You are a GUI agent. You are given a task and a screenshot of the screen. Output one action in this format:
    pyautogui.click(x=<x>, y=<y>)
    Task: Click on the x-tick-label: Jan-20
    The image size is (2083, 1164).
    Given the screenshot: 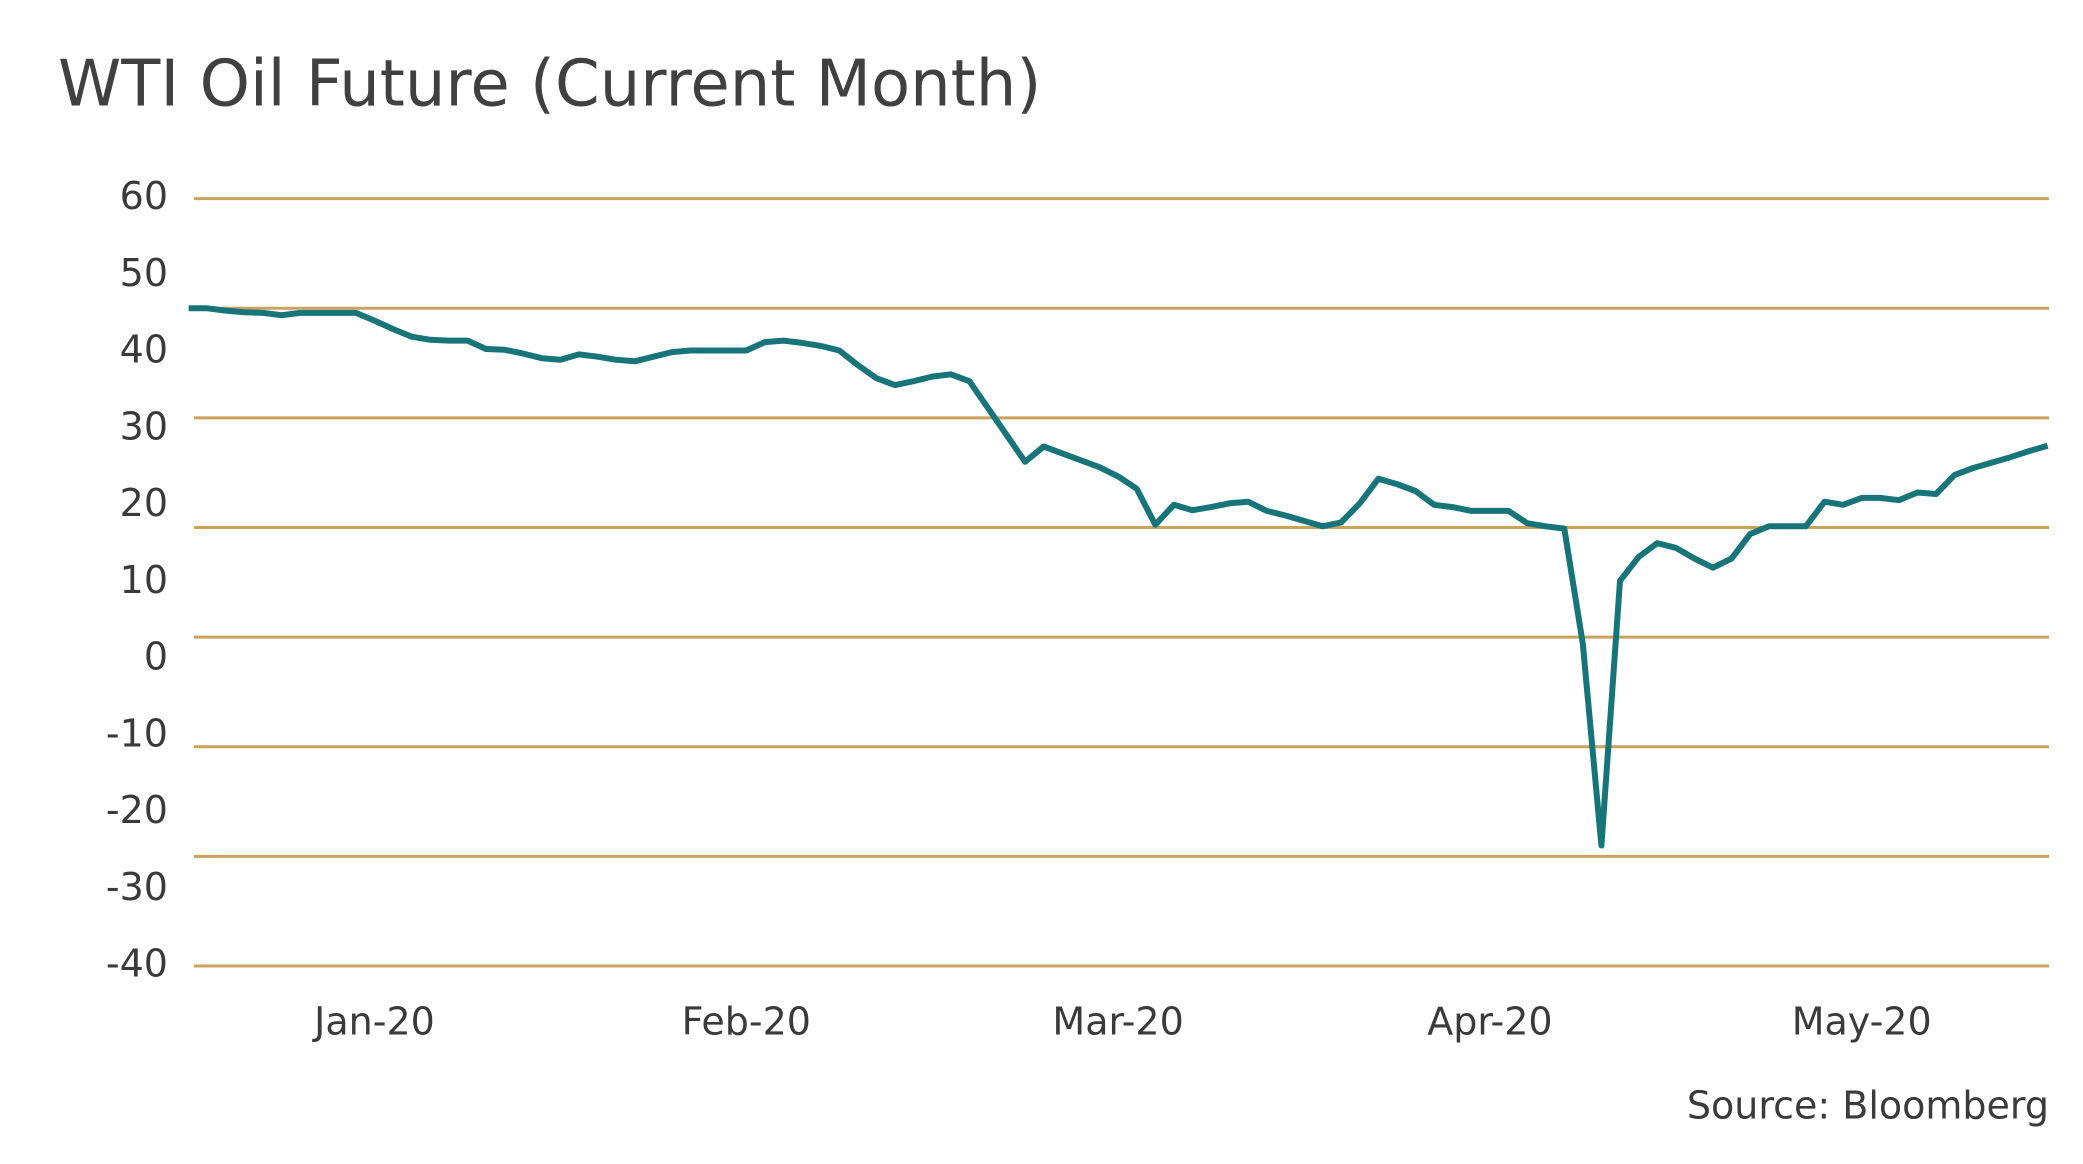 What is the action you would take?
    pyautogui.click(x=373, y=1022)
    